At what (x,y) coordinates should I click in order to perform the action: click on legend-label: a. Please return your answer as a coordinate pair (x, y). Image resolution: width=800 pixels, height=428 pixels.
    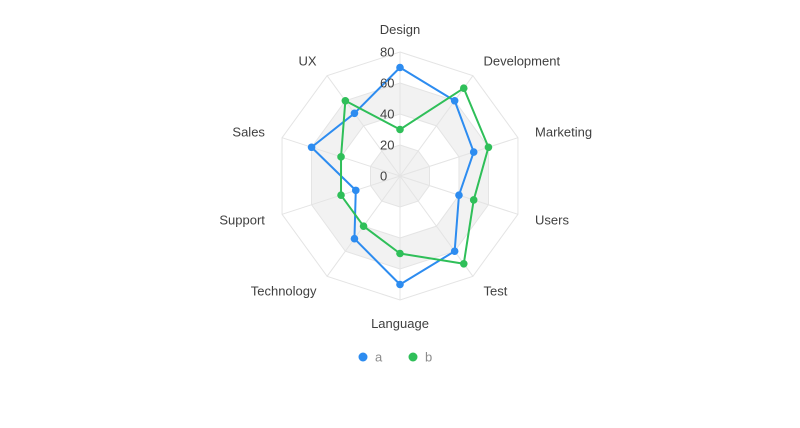
    Looking at the image, I should click on (379, 357).